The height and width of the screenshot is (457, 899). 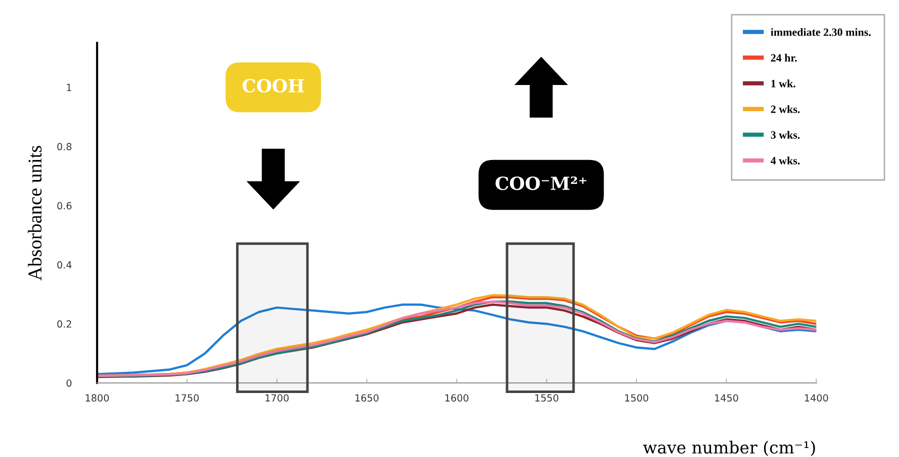 What do you see at coordinates (35, 213) in the screenshot?
I see `y-axis-title: Absorbance units` at bounding box center [35, 213].